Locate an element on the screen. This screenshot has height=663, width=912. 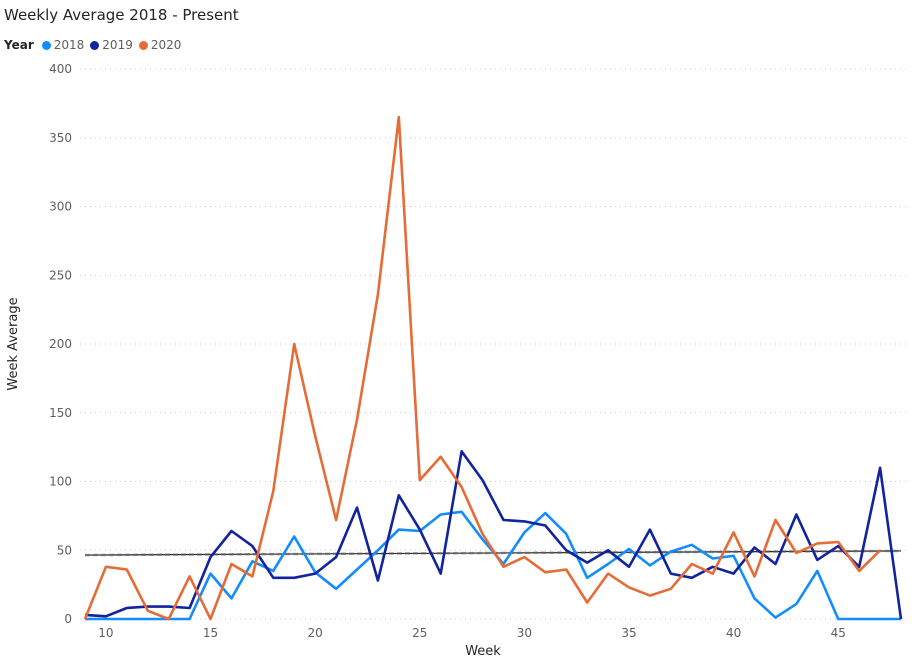
x-tick-label: 15 is located at coordinates (210, 633).